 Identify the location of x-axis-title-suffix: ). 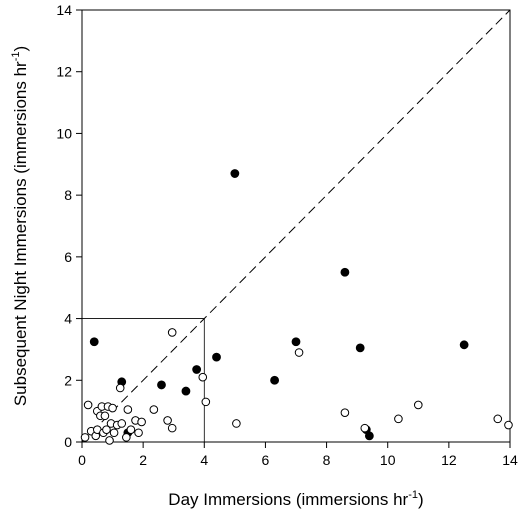
(421, 499).